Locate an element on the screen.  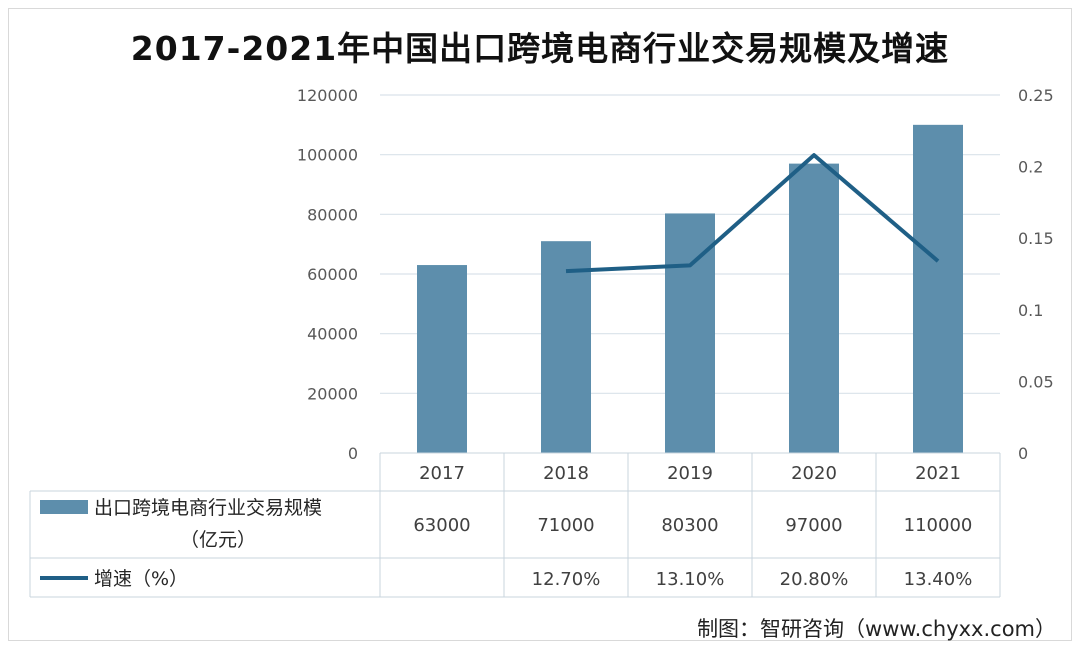
category-label: 2017 is located at coordinates (442, 473).